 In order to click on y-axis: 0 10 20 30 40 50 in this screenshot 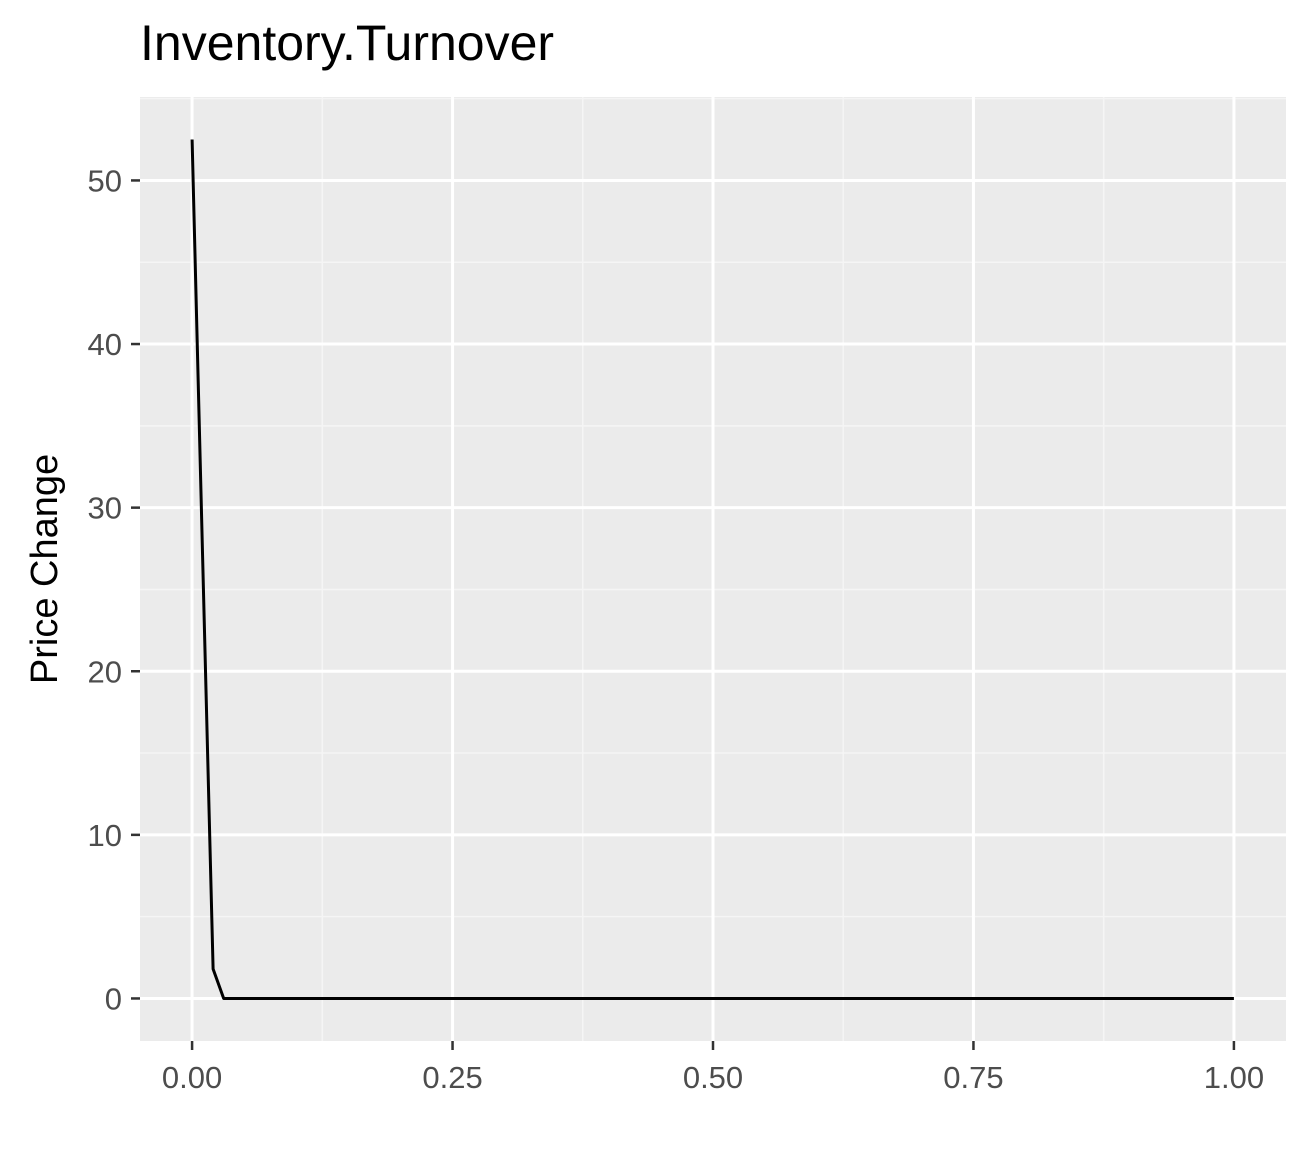, I will do `click(114, 589)`.